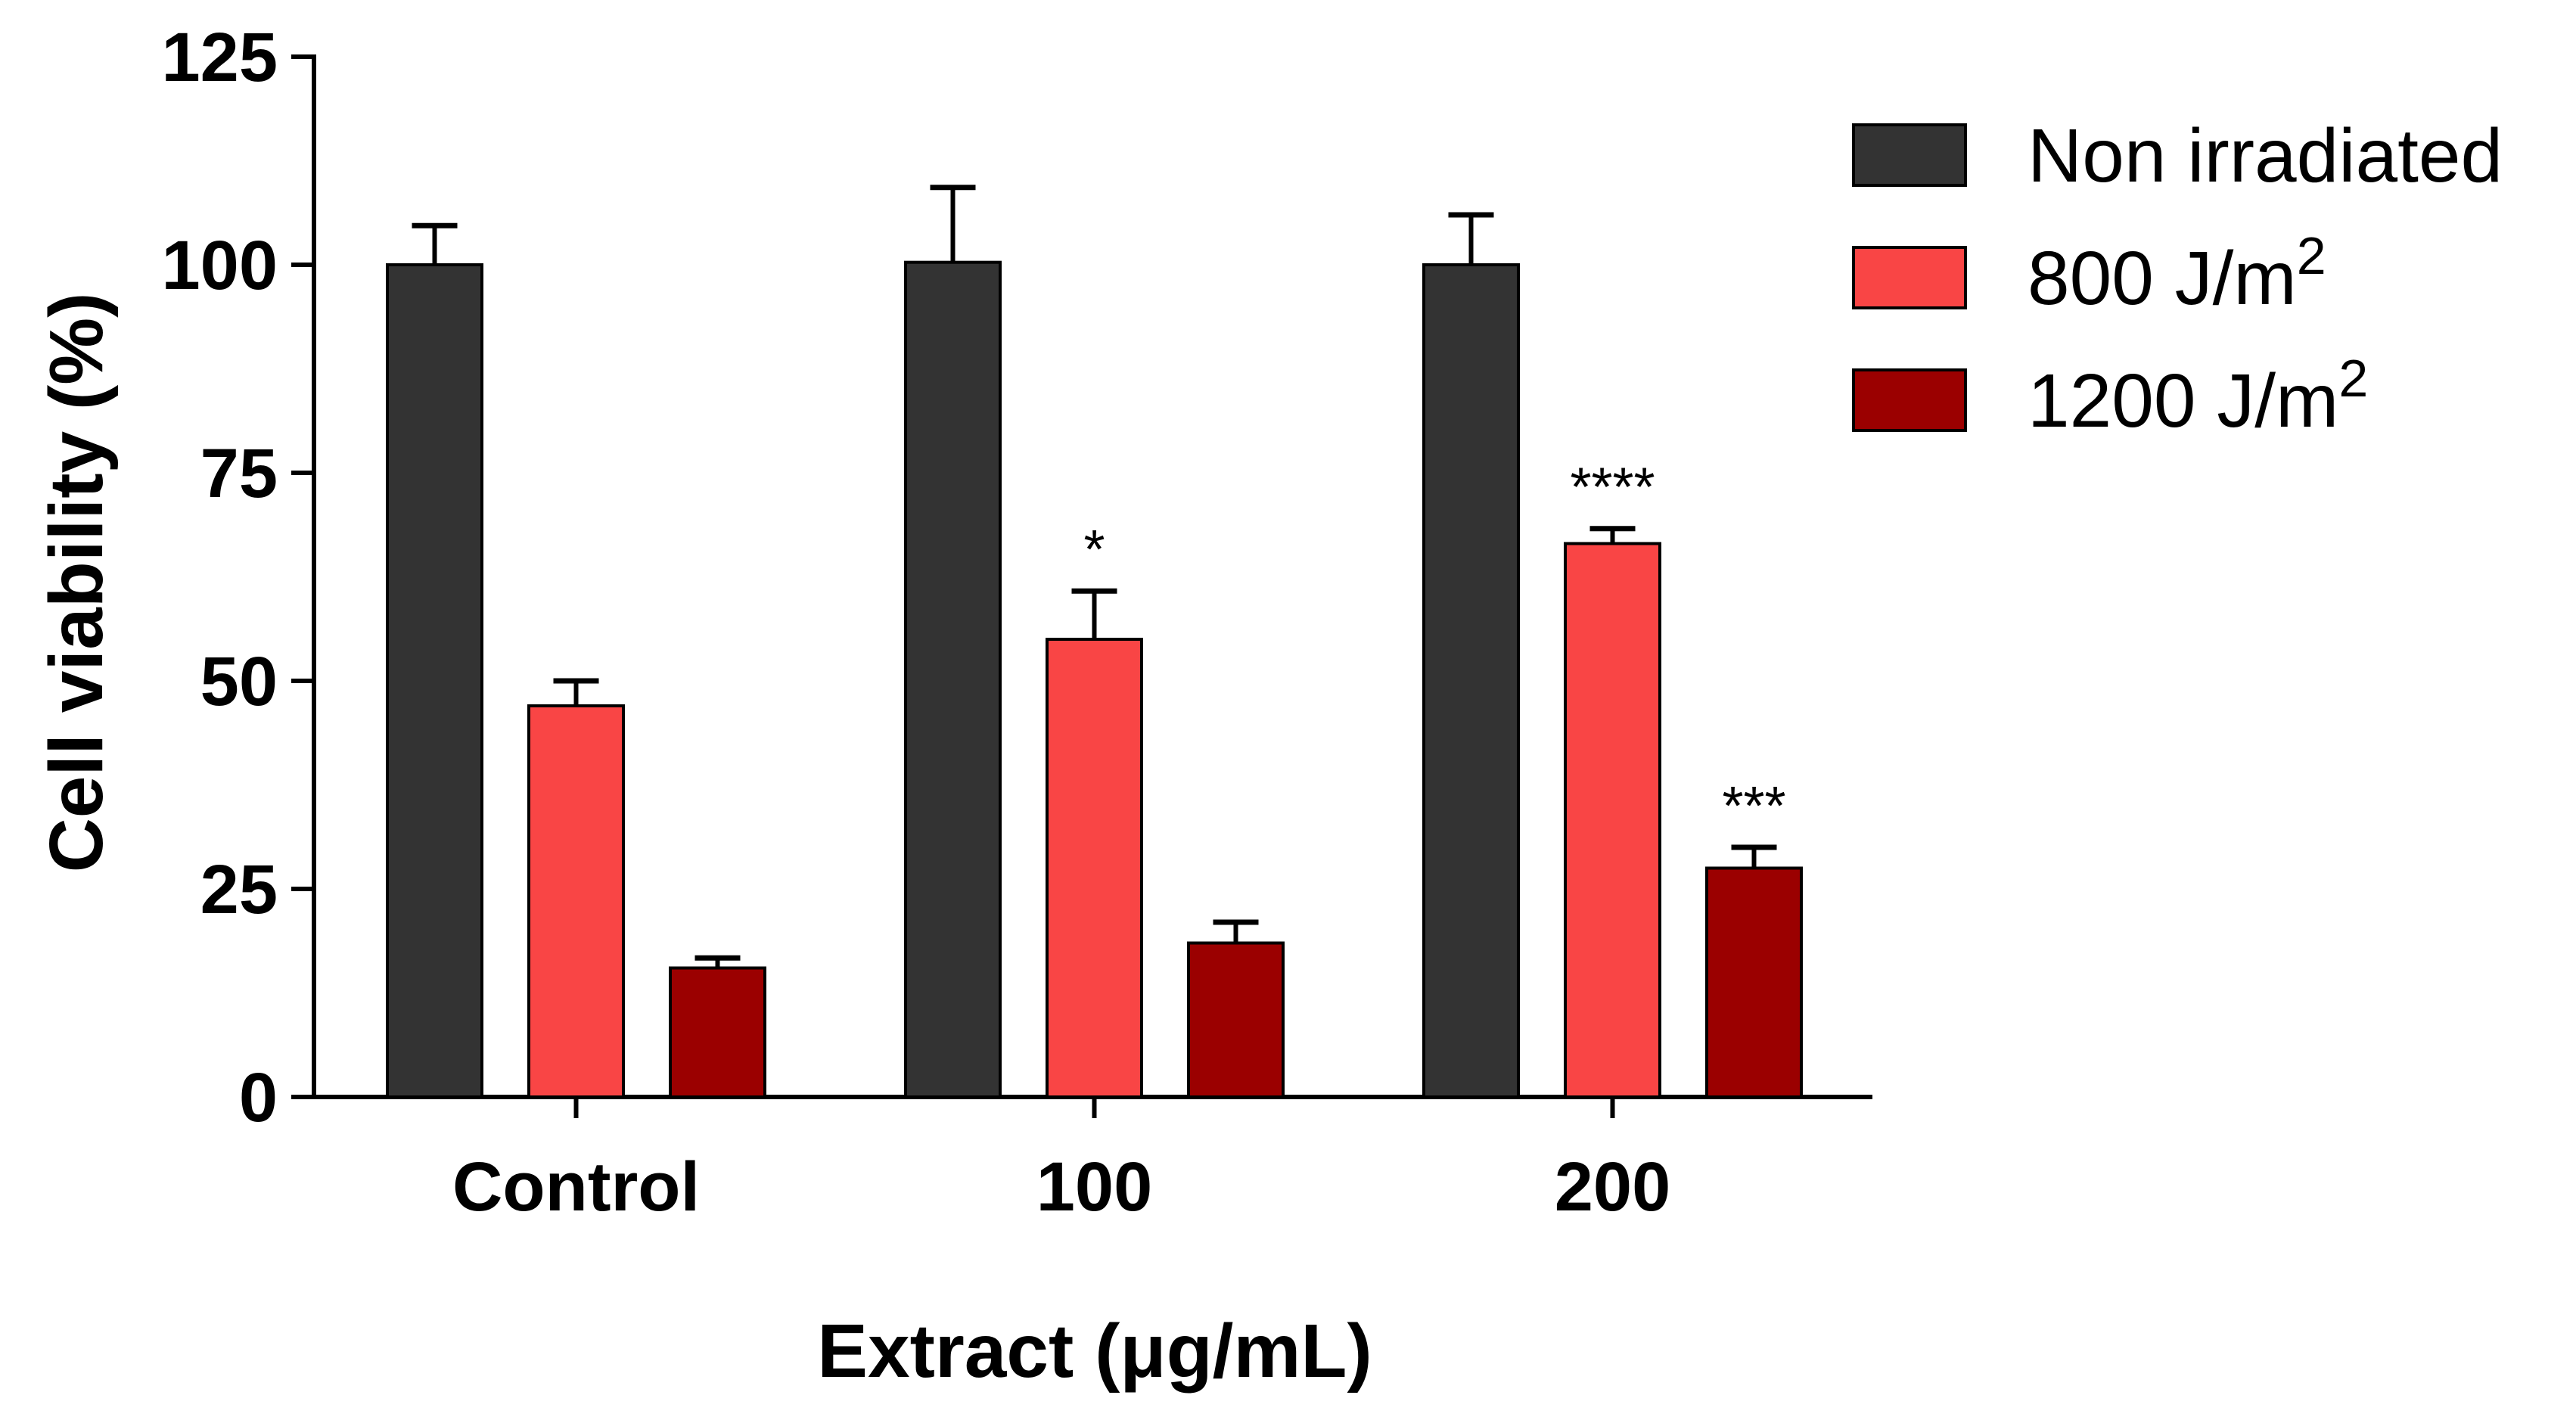 Image resolution: width=2576 pixels, height=1420 pixels. What do you see at coordinates (258, 1097) in the screenshot?
I see `y-tick-label: 0` at bounding box center [258, 1097].